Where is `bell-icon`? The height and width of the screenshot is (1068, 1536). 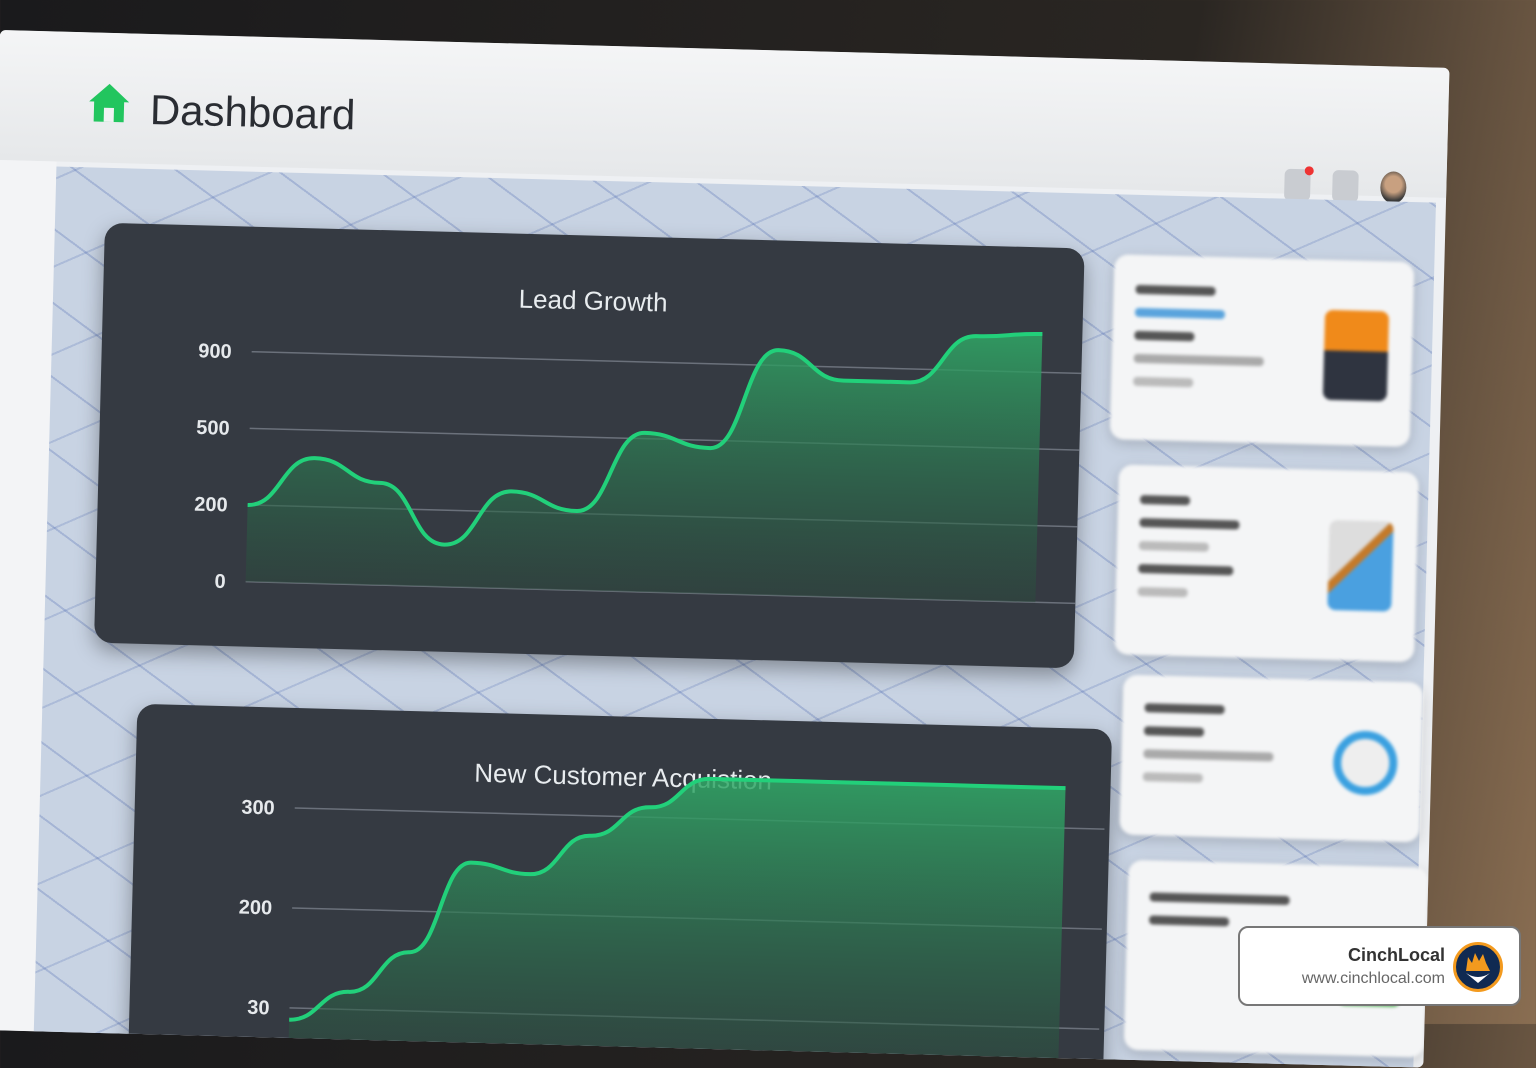 bell-icon is located at coordinates (1297, 185).